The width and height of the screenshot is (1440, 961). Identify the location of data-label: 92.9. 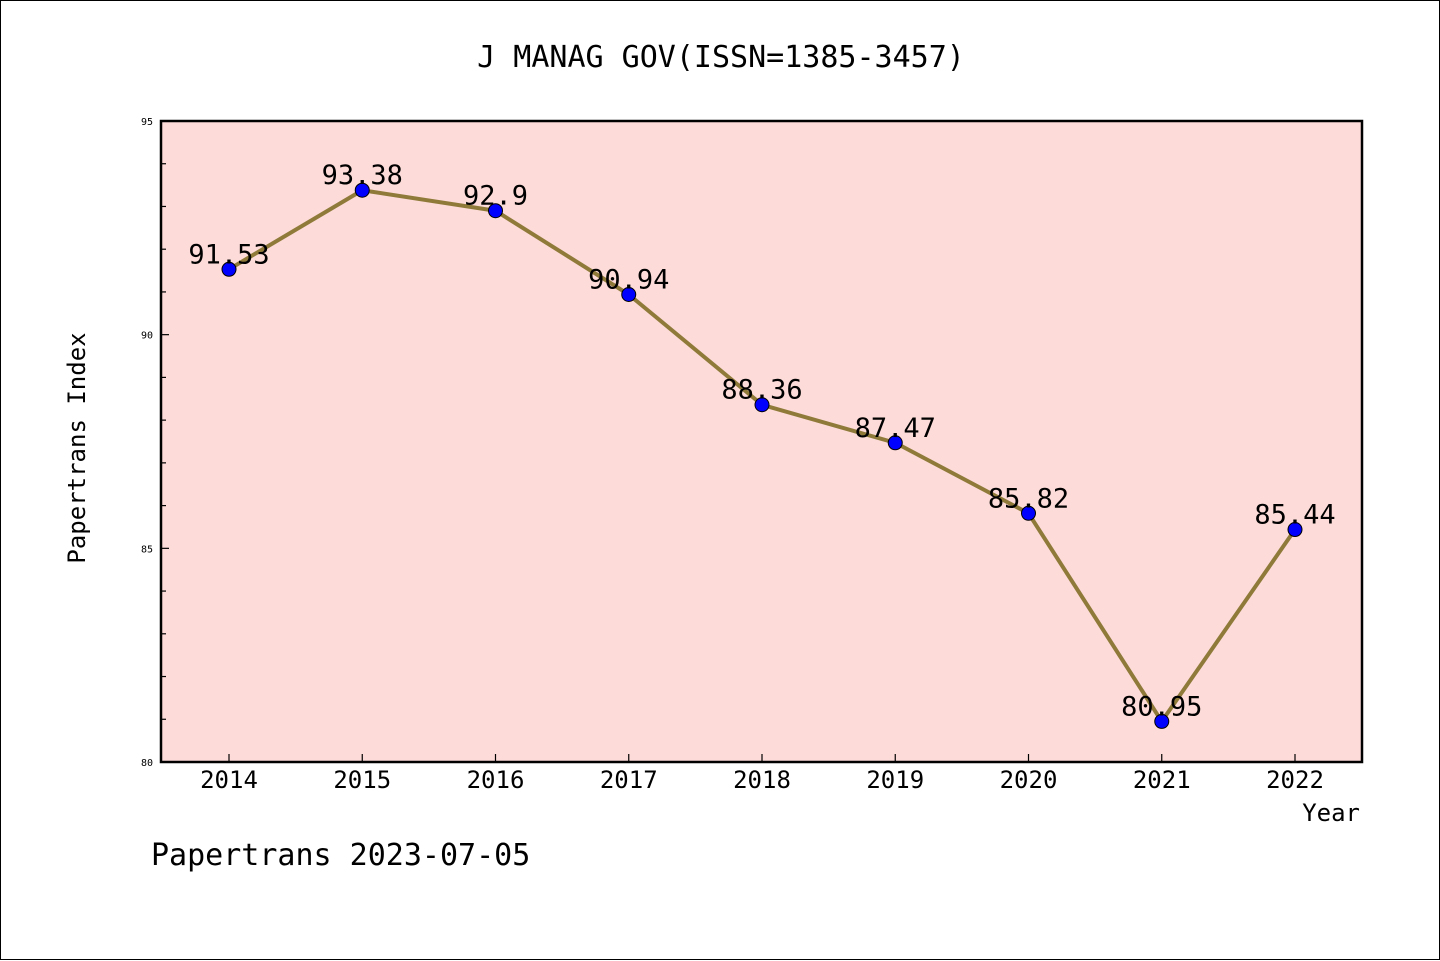
(495, 196).